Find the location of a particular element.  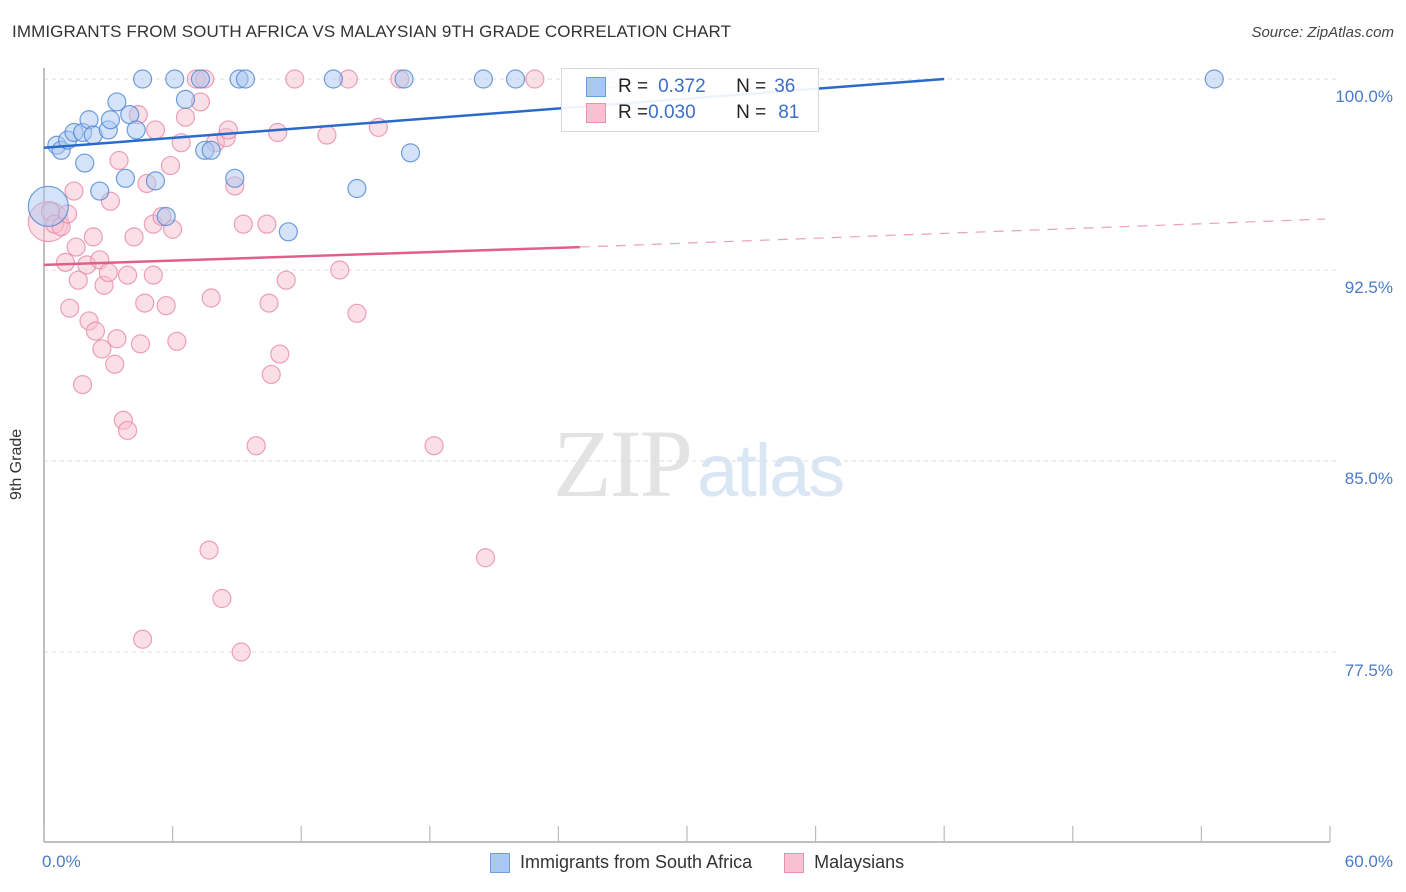

legend-item-south-africa: Immigrants from South Africa is located at coordinates (621, 862).